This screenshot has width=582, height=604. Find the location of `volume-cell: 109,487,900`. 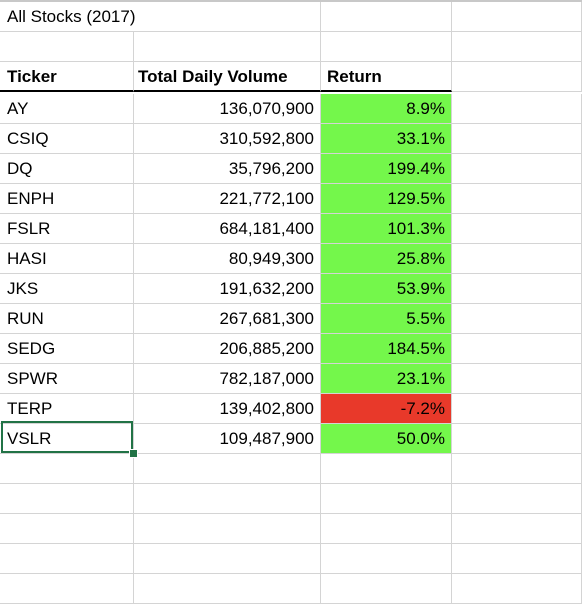

volume-cell: 109,487,900 is located at coordinates (227, 439).